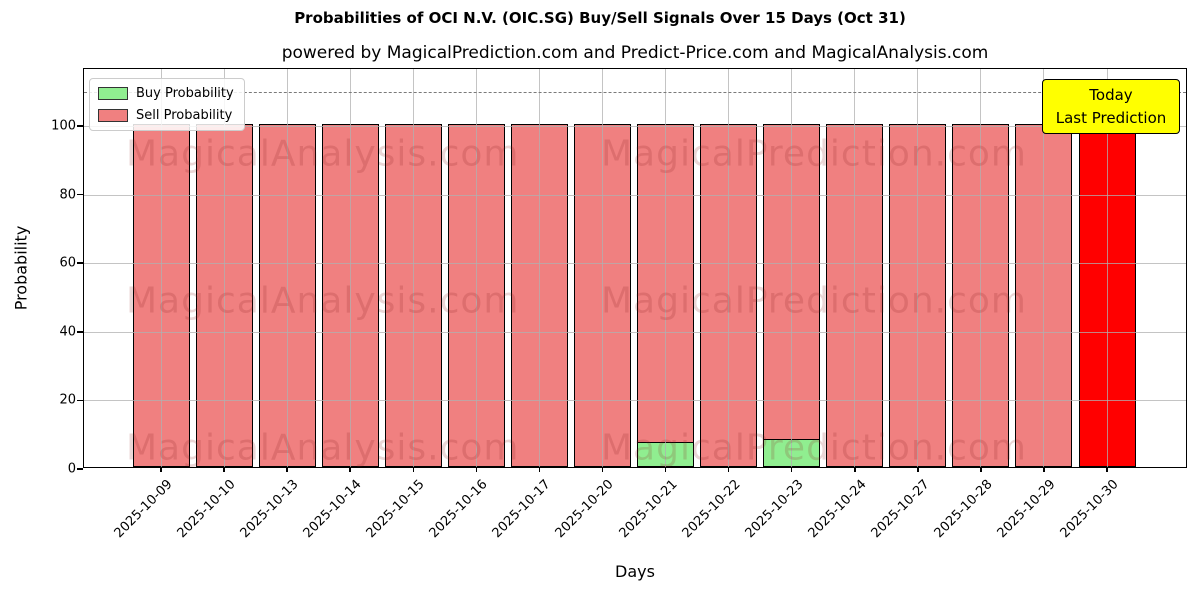 The width and height of the screenshot is (1200, 600). What do you see at coordinates (635, 92) in the screenshot?
I see `dashed-threshold-line` at bounding box center [635, 92].